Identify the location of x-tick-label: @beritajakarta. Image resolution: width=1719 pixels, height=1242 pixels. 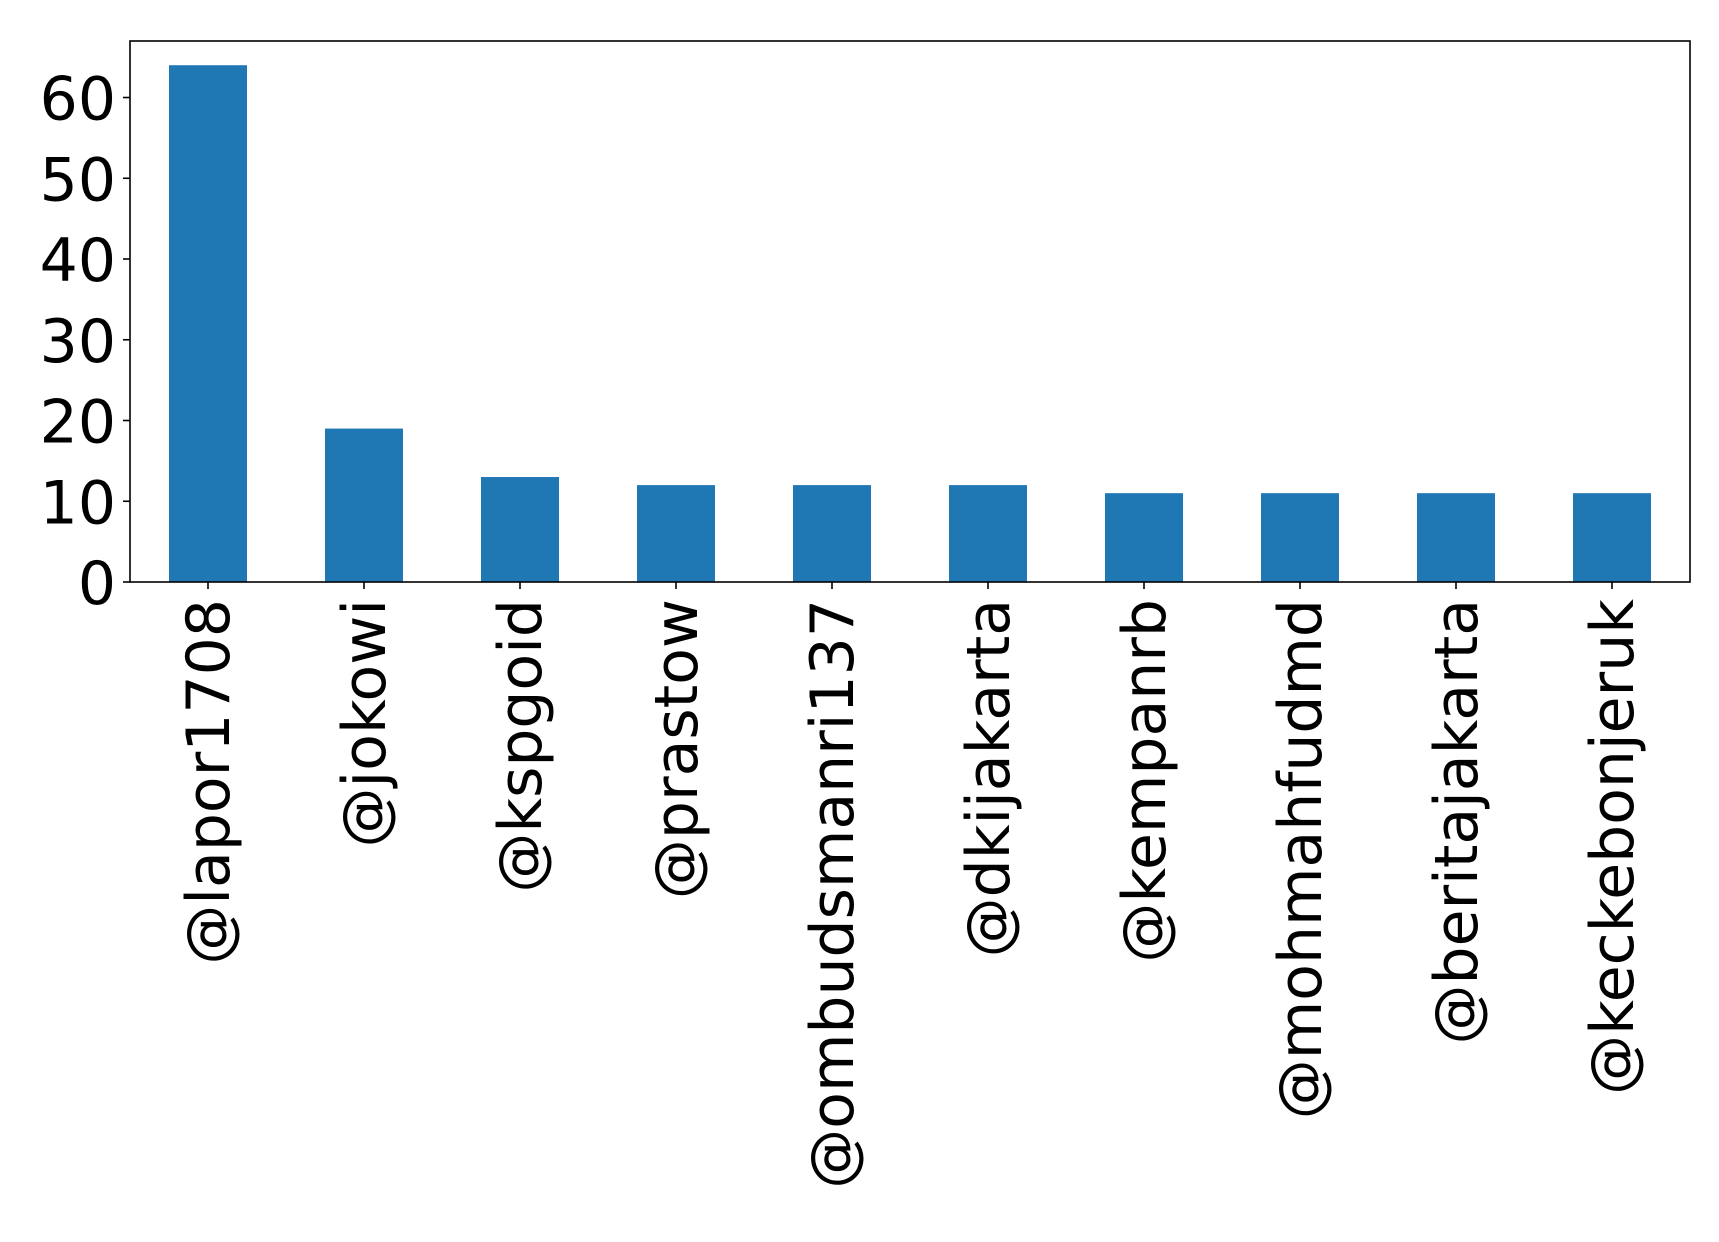
(1457, 822).